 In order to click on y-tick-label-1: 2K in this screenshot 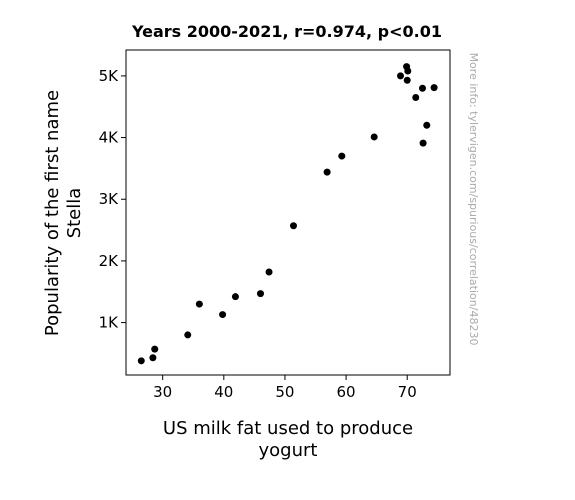, I will do `click(109, 261)`.